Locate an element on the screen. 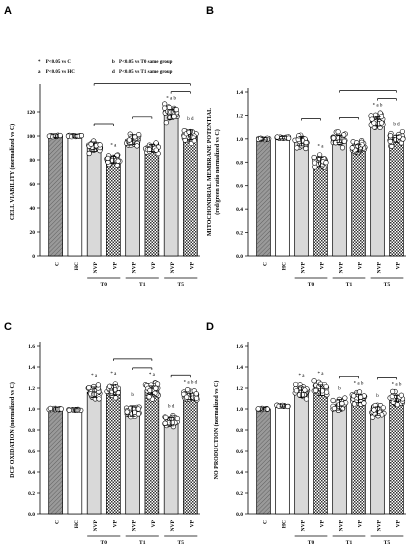  group-label: T1 is located at coordinates (349, 543).